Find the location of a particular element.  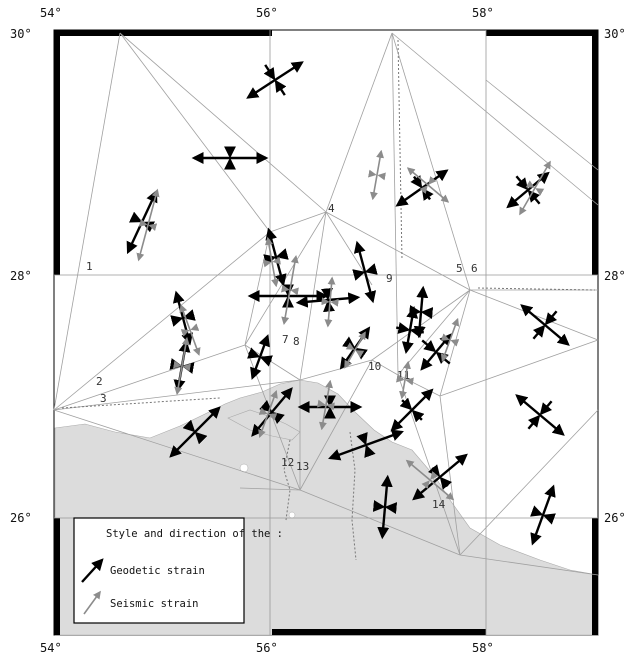

zone-label: 10 is located at coordinates (374, 366).